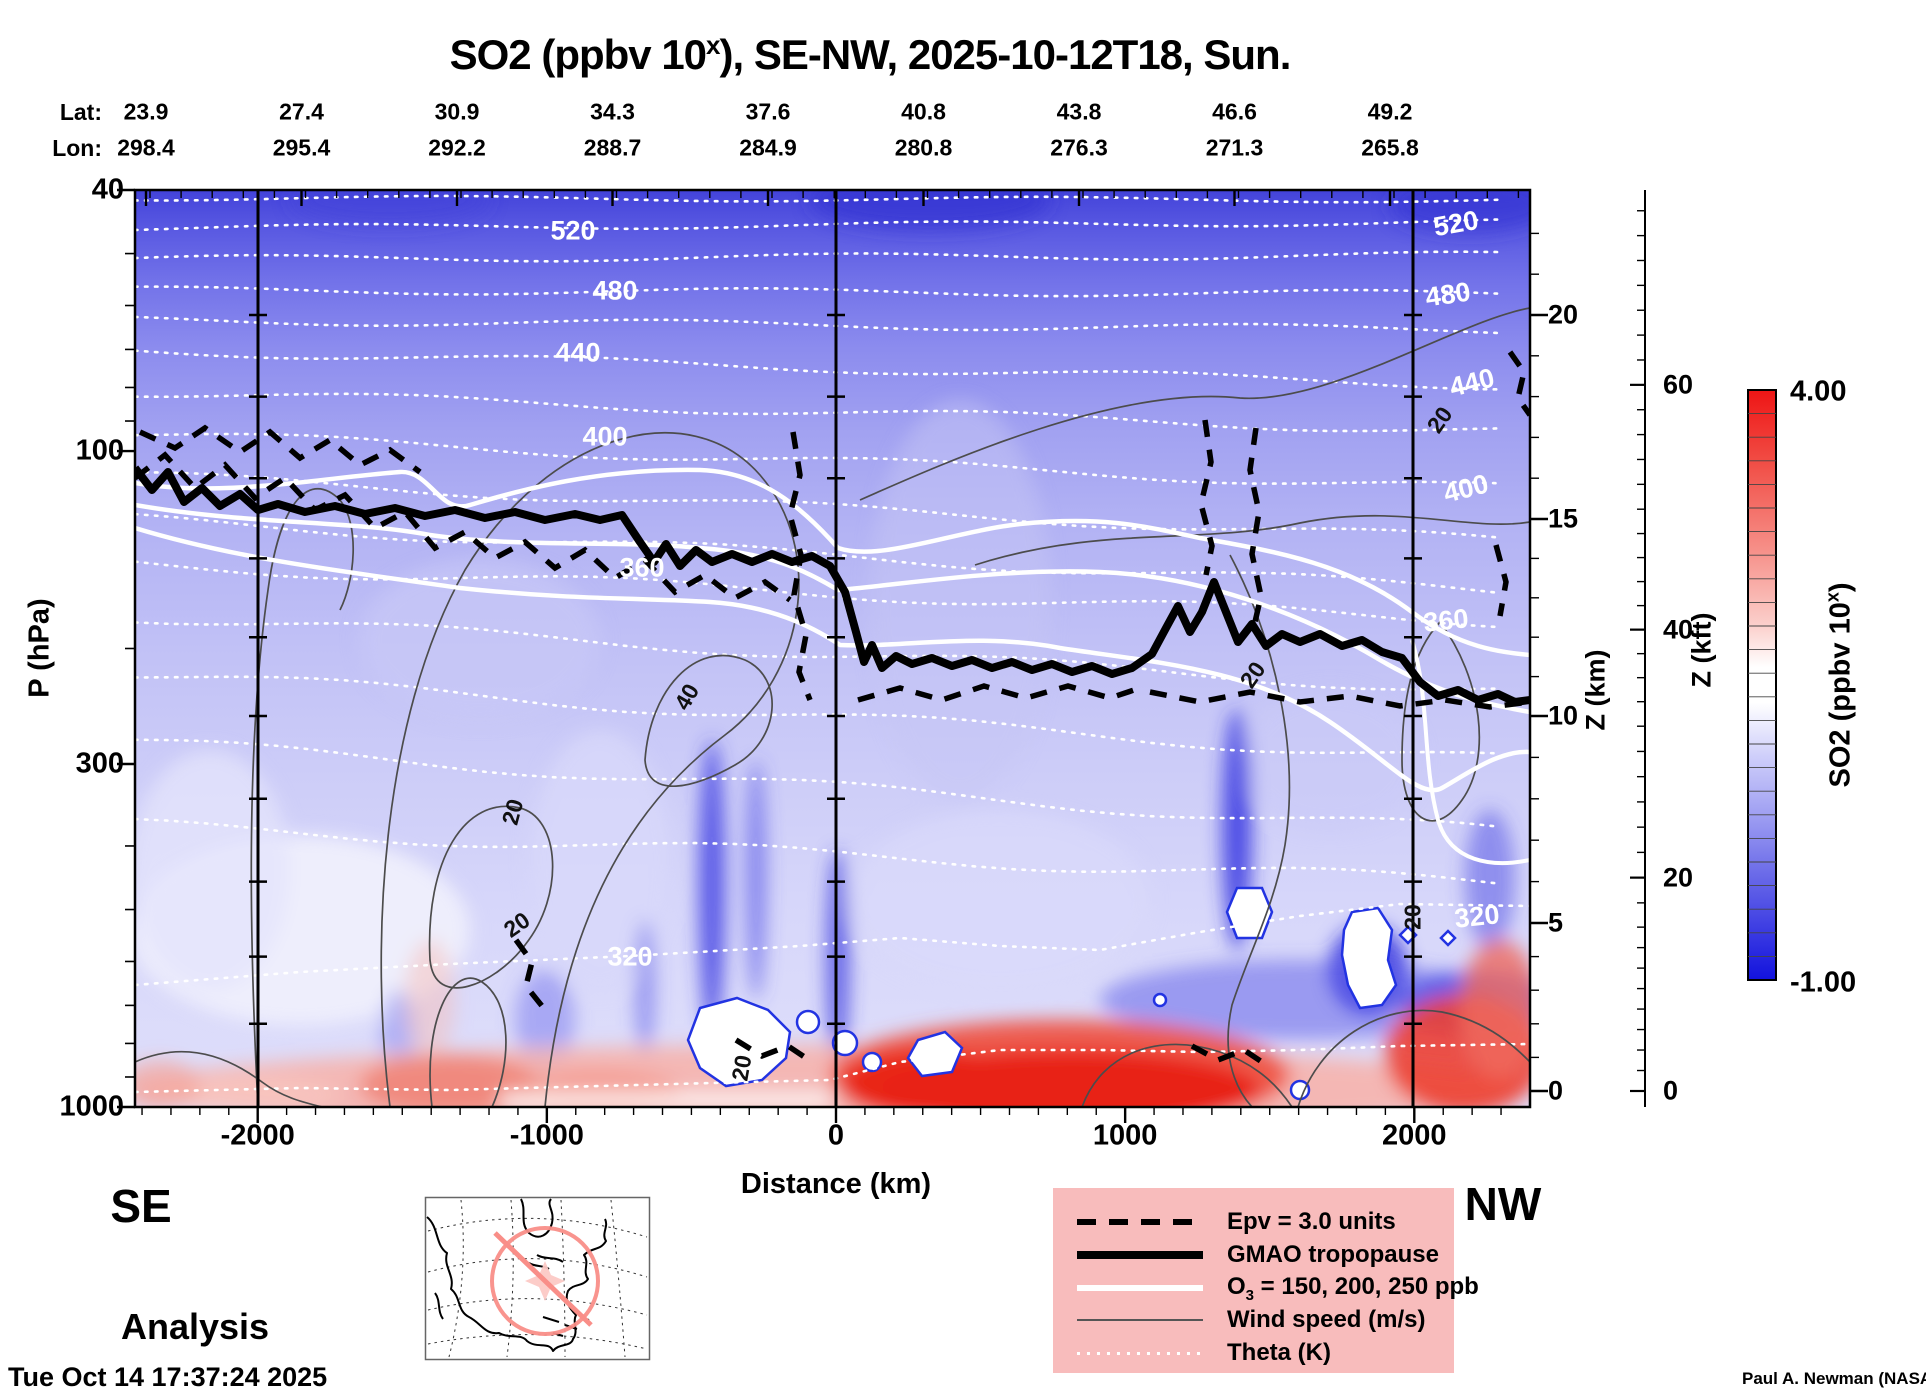 This screenshot has width=1926, height=1394. I want to click on xtick: 0, so click(836, 1135).